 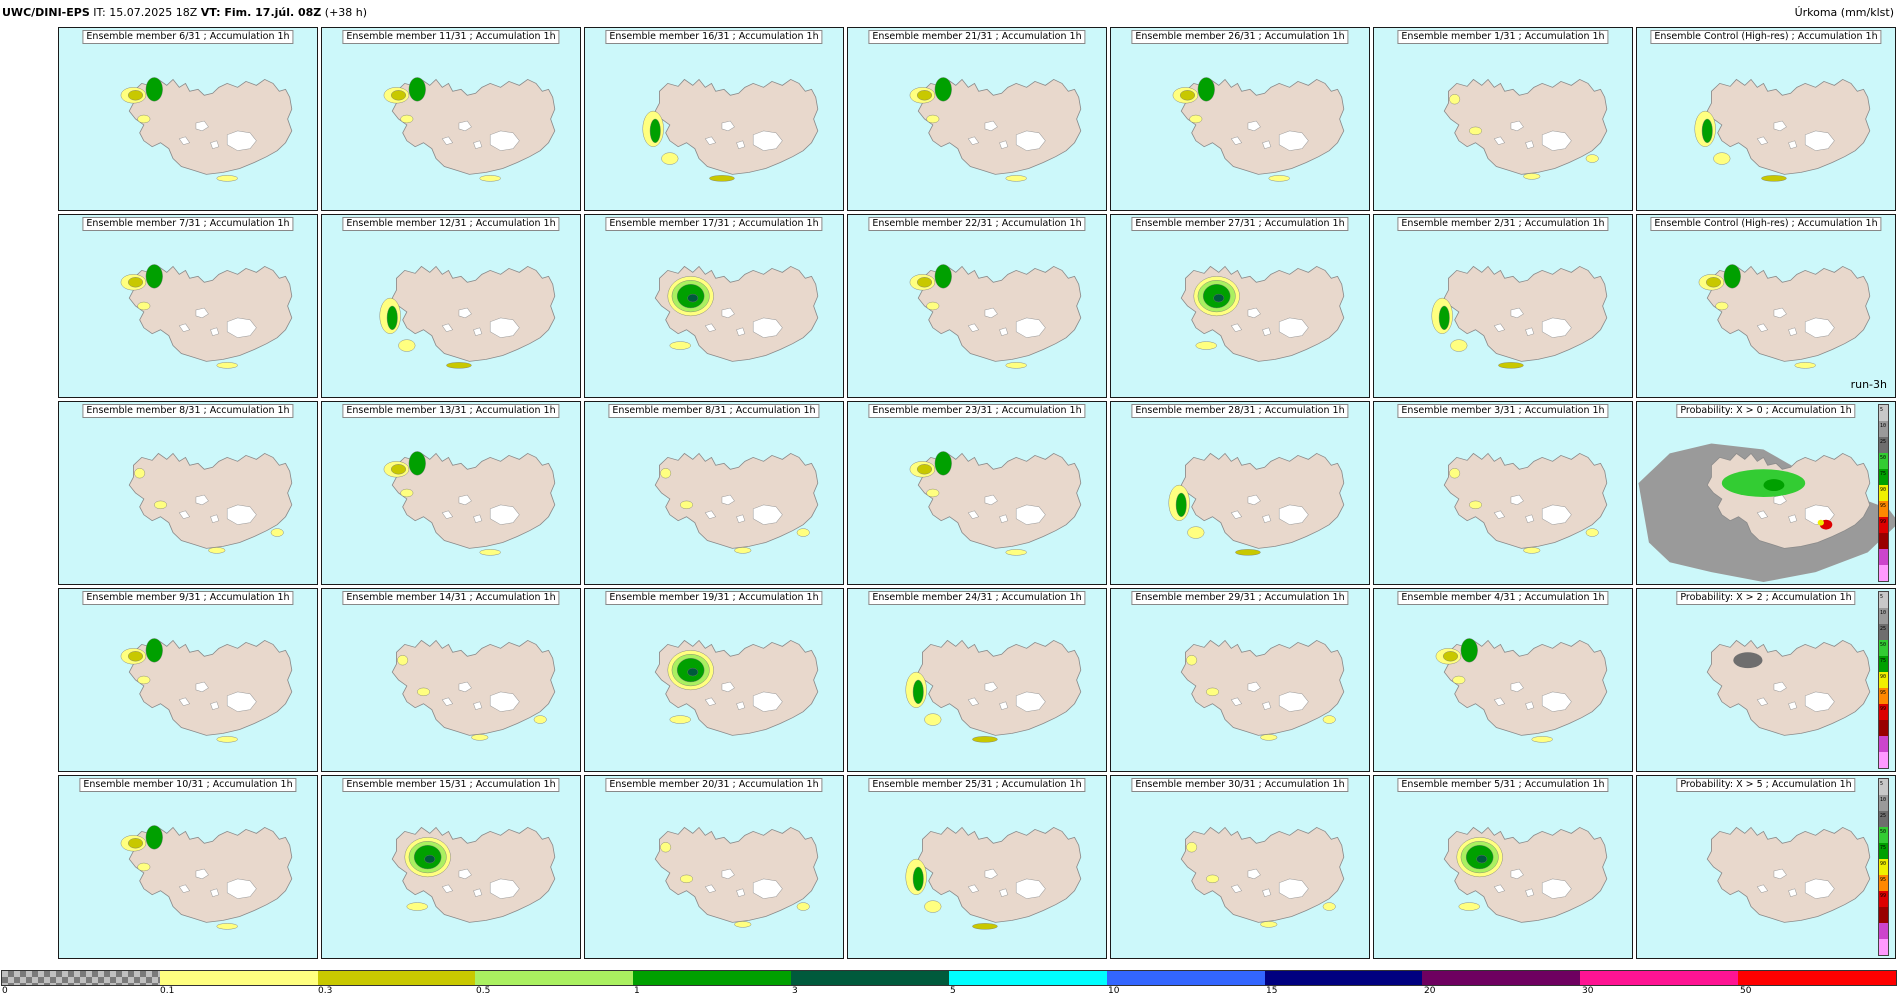 What do you see at coordinates (99, 12) in the screenshot?
I see `init-label: IT:` at bounding box center [99, 12].